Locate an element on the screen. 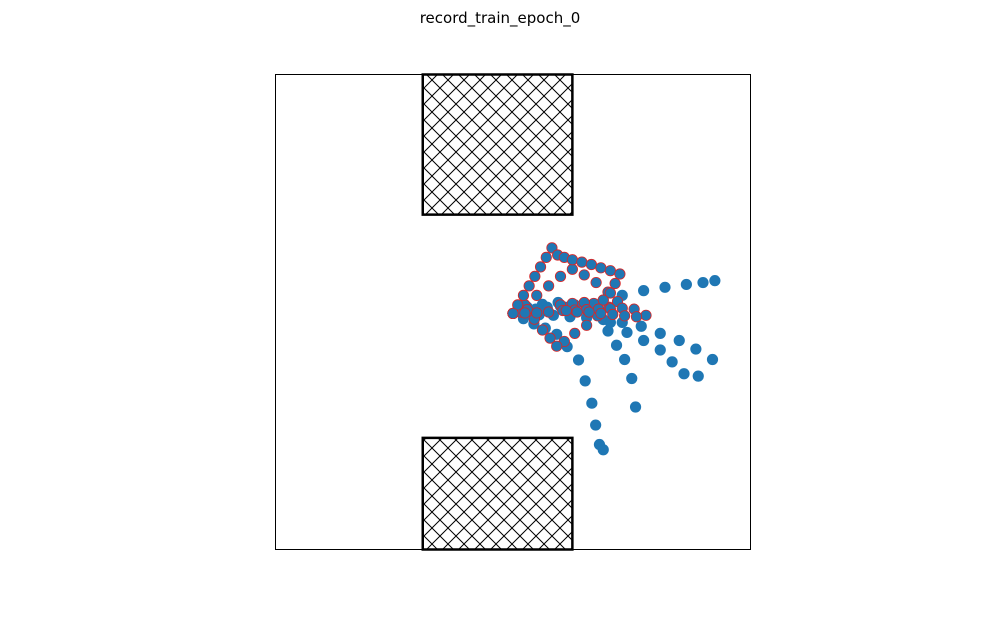 The width and height of the screenshot is (1000, 618). obstacles-layer is located at coordinates (497, 312).